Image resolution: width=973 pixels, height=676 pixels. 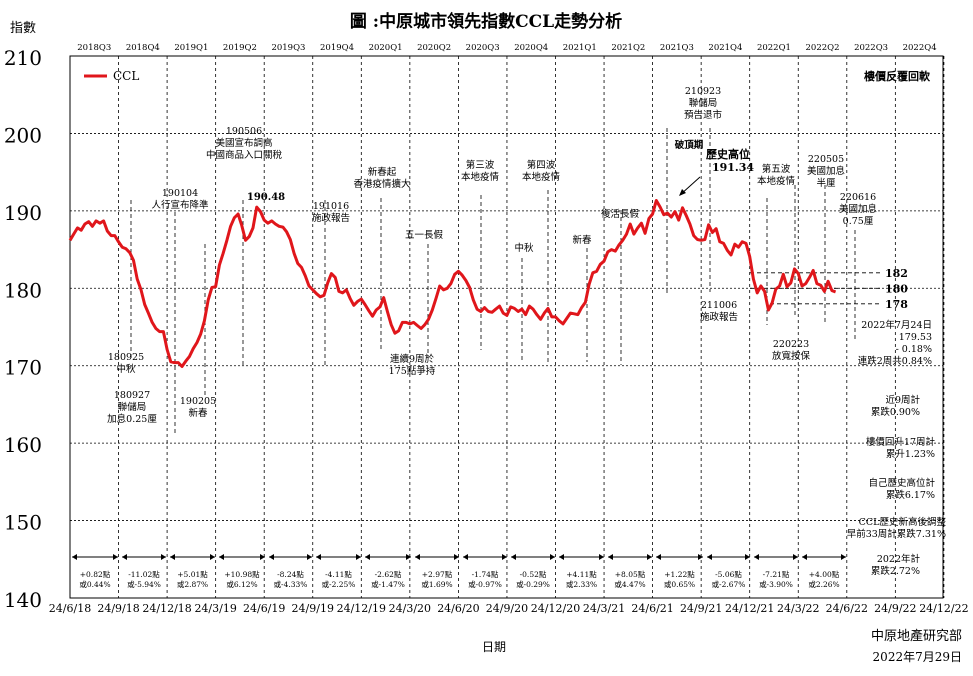 I want to click on annotation-line: 190205, so click(x=198, y=401).